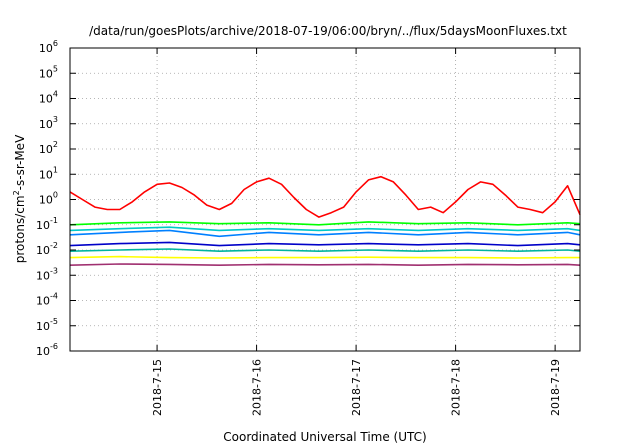 Image resolution: width=640 pixels, height=448 pixels. What do you see at coordinates (157, 387) in the screenshot?
I see `x-tick-label: 2018-7-15` at bounding box center [157, 387].